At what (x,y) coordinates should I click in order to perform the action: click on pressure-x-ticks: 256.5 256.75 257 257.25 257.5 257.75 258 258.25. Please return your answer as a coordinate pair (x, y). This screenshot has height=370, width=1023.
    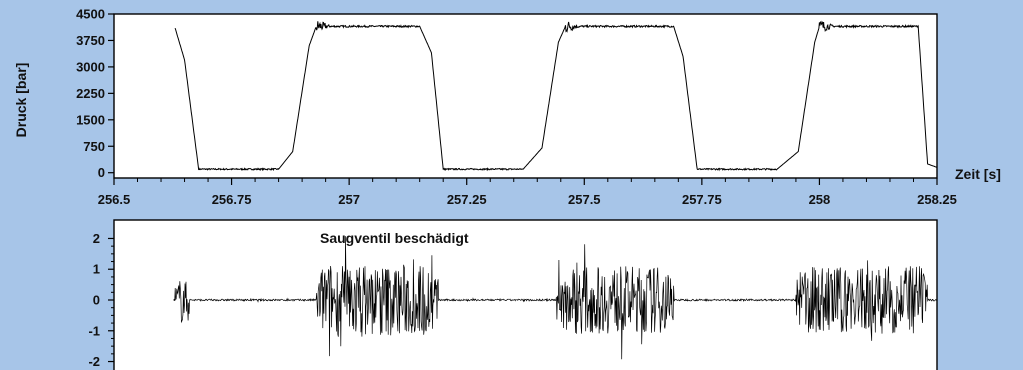
    Looking at the image, I should click on (527, 192).